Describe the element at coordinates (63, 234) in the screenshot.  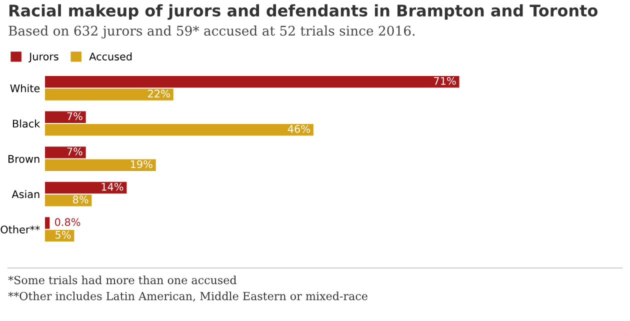
I see `data-label: 5%` at that location.